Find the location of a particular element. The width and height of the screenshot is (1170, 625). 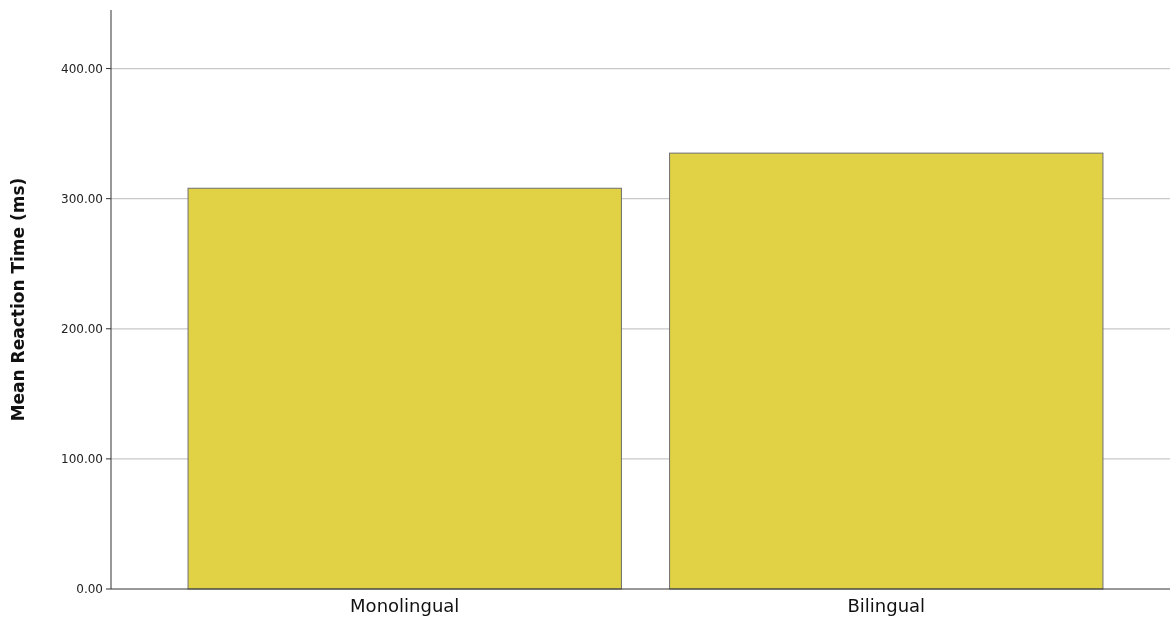

y-tick-label: 200.00 is located at coordinates (82, 328).